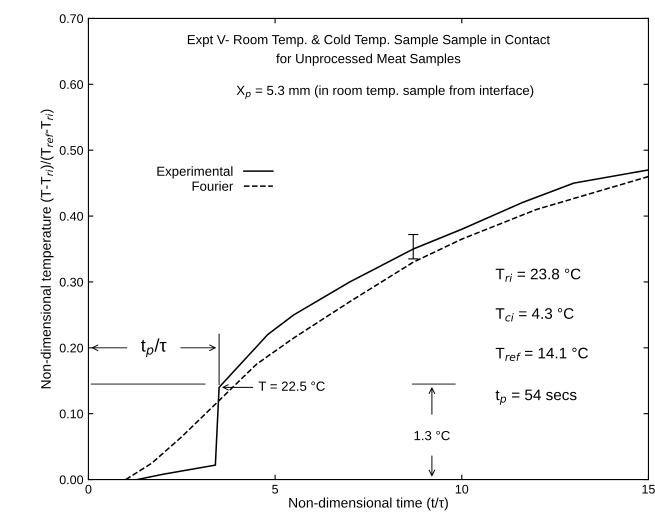 This screenshot has width=655, height=527. What do you see at coordinates (648, 489) in the screenshot?
I see `x-tick-label: 15` at bounding box center [648, 489].